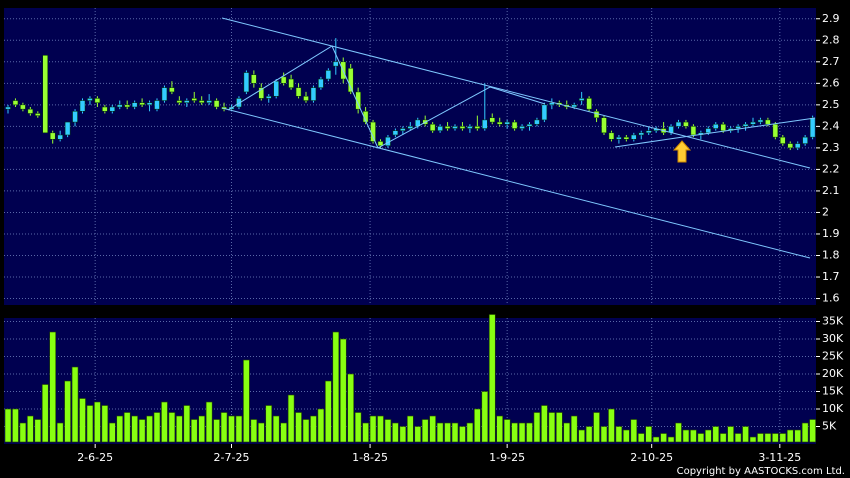  I want to click on y-tick-label: 2.6, so click(831, 82).